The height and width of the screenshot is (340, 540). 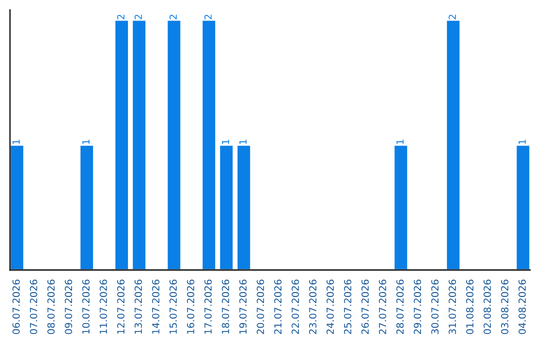 I want to click on x-tick-label: 06.07.2026, so click(x=16, y=307).